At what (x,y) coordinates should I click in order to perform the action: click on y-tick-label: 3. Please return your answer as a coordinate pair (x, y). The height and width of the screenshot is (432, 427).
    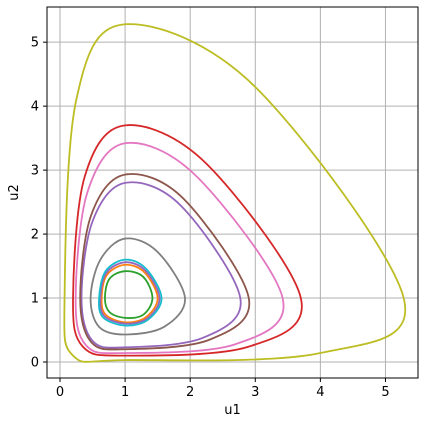
    Looking at the image, I should click on (35, 171).